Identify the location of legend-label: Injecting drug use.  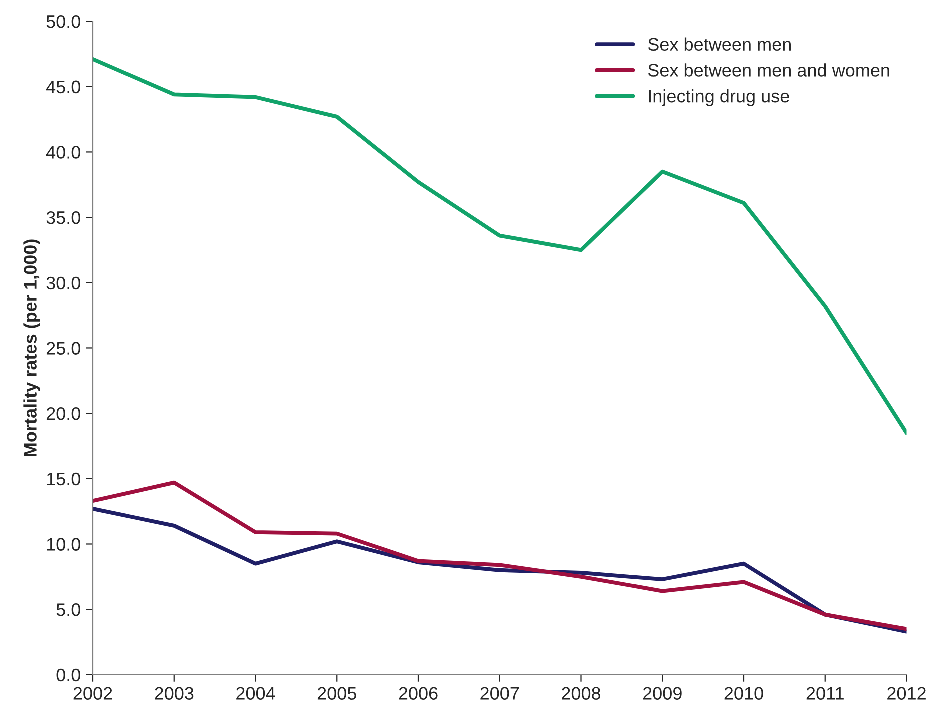
(719, 98).